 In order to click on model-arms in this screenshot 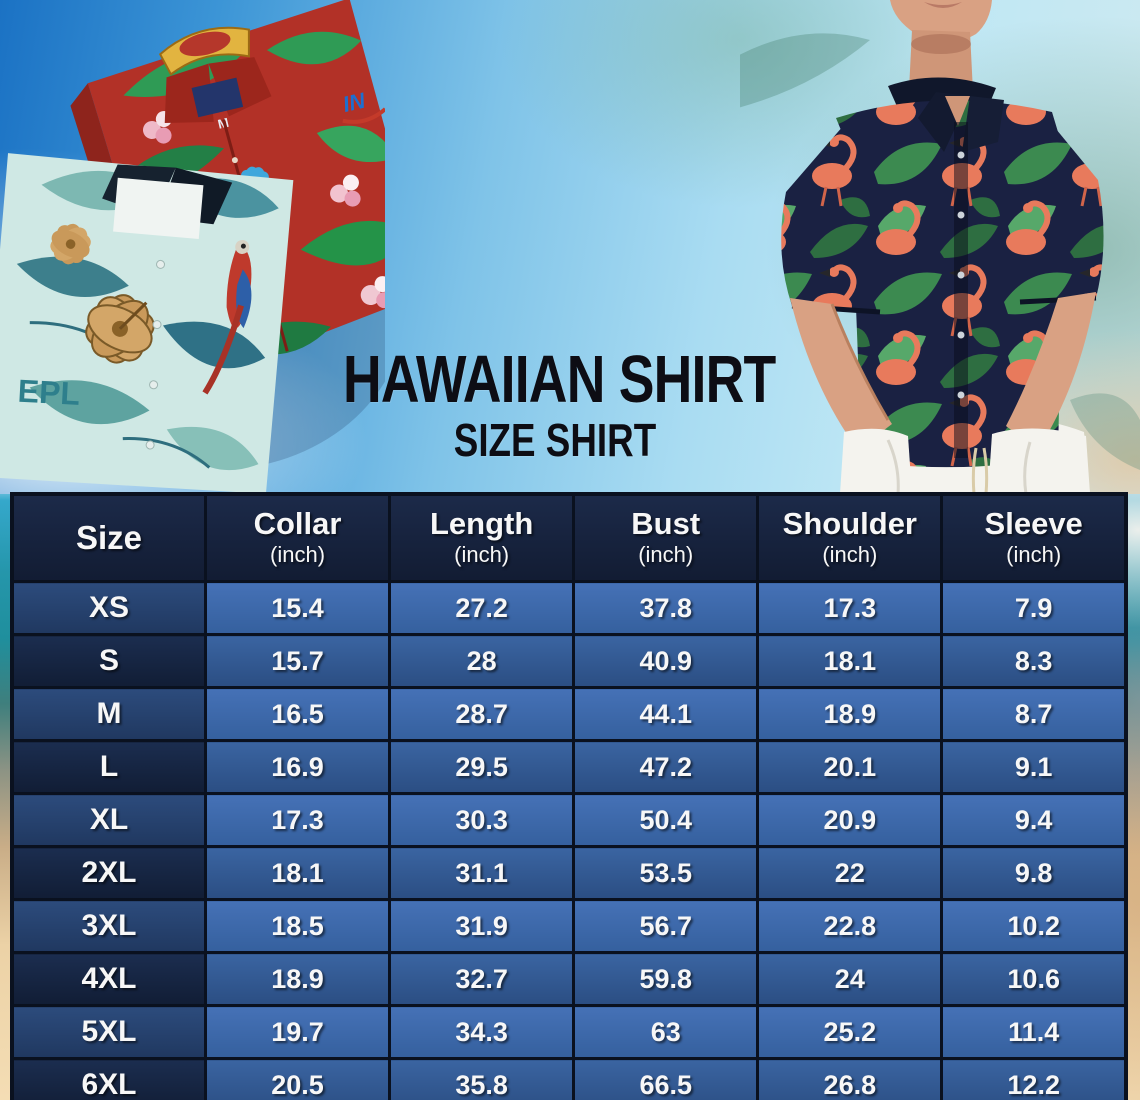, I will do `click(943, 371)`.